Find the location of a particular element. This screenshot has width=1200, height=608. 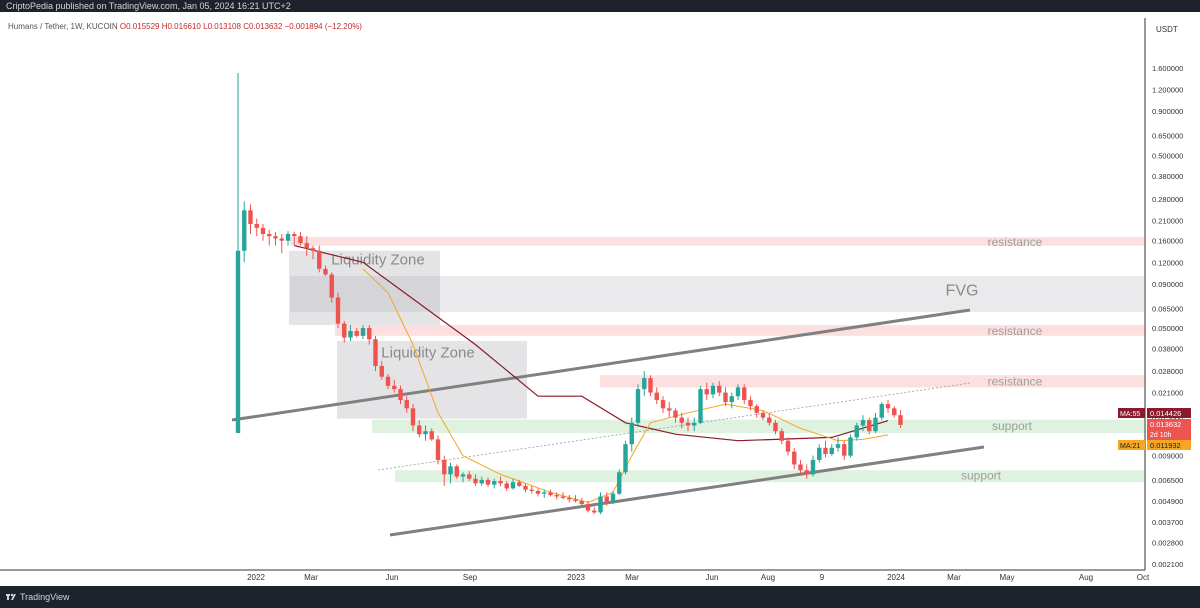

upper-trendline is located at coordinates (601, 365).